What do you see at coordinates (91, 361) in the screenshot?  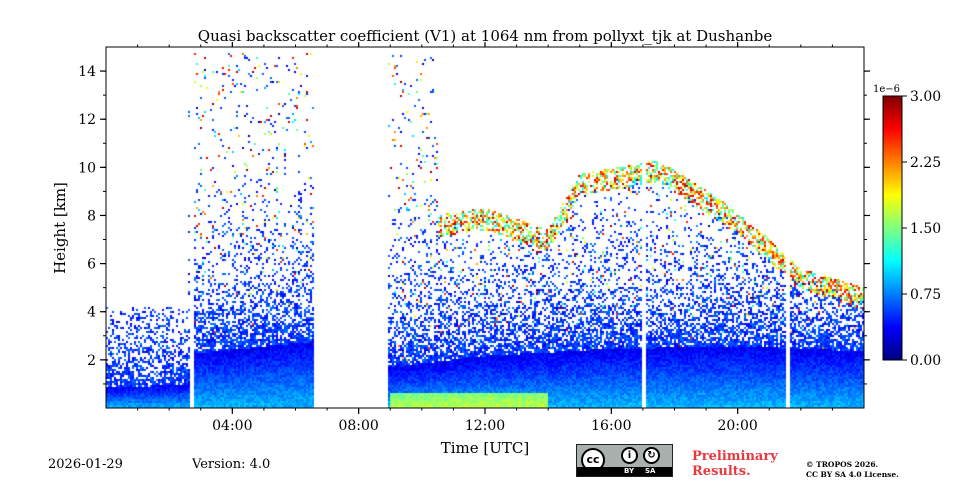 I see `y-tick-label: 2` at bounding box center [91, 361].